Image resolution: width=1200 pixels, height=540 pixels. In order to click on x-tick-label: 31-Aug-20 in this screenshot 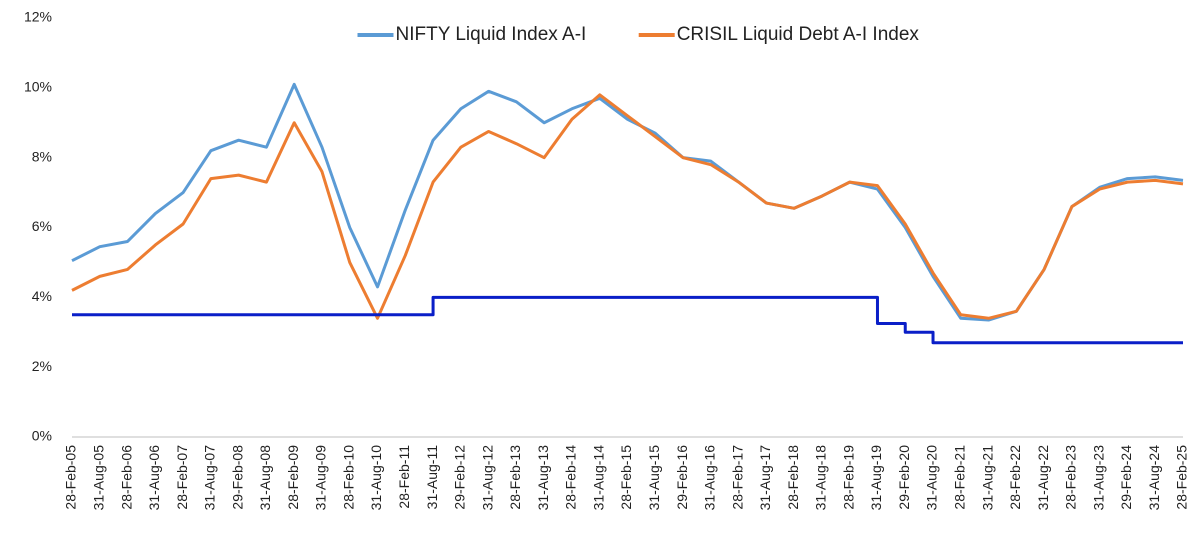, I will do `click(932, 478)`.